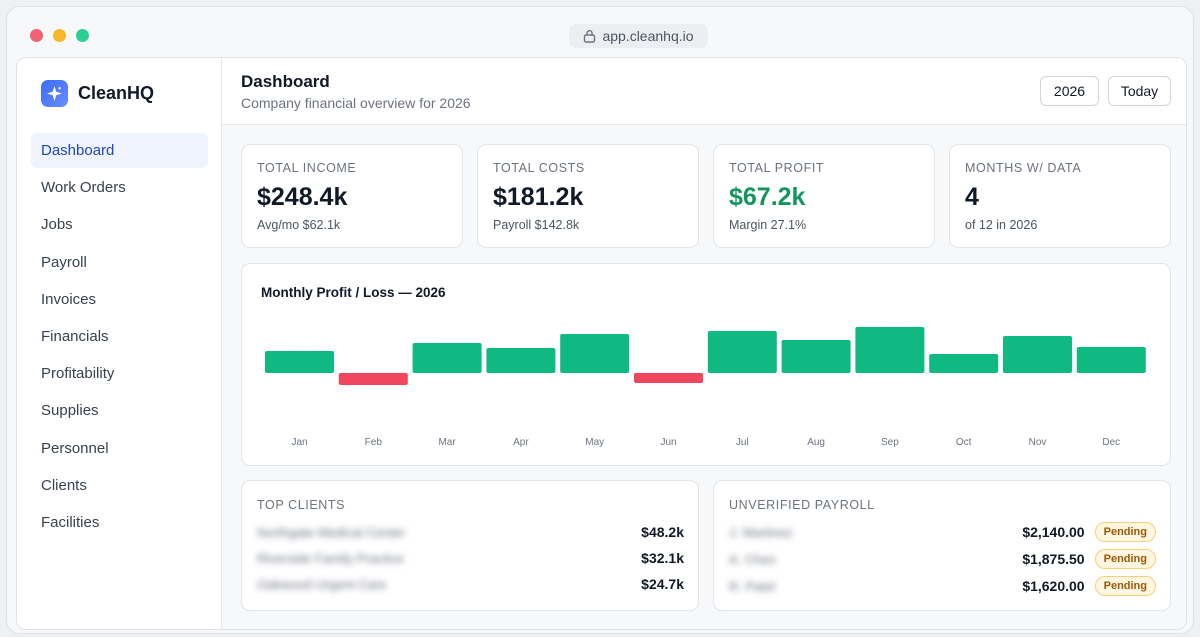 This screenshot has height=637, width=1200. I want to click on page-subtitle: Company financial overview for 2026, so click(356, 103).